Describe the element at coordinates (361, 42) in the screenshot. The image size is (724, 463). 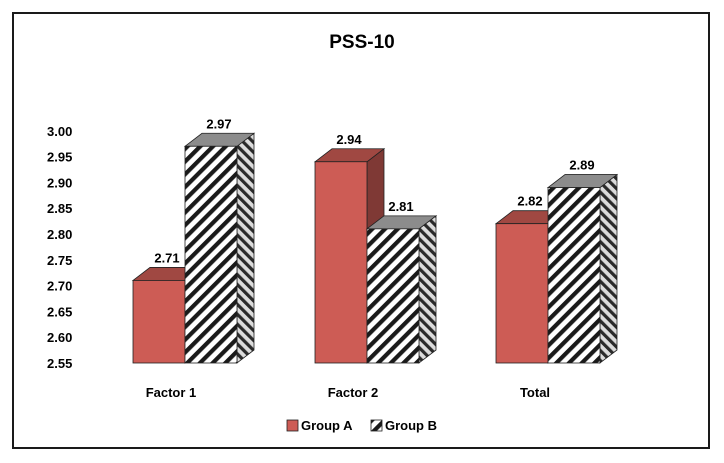
I see `chart-title: PSS-10` at that location.